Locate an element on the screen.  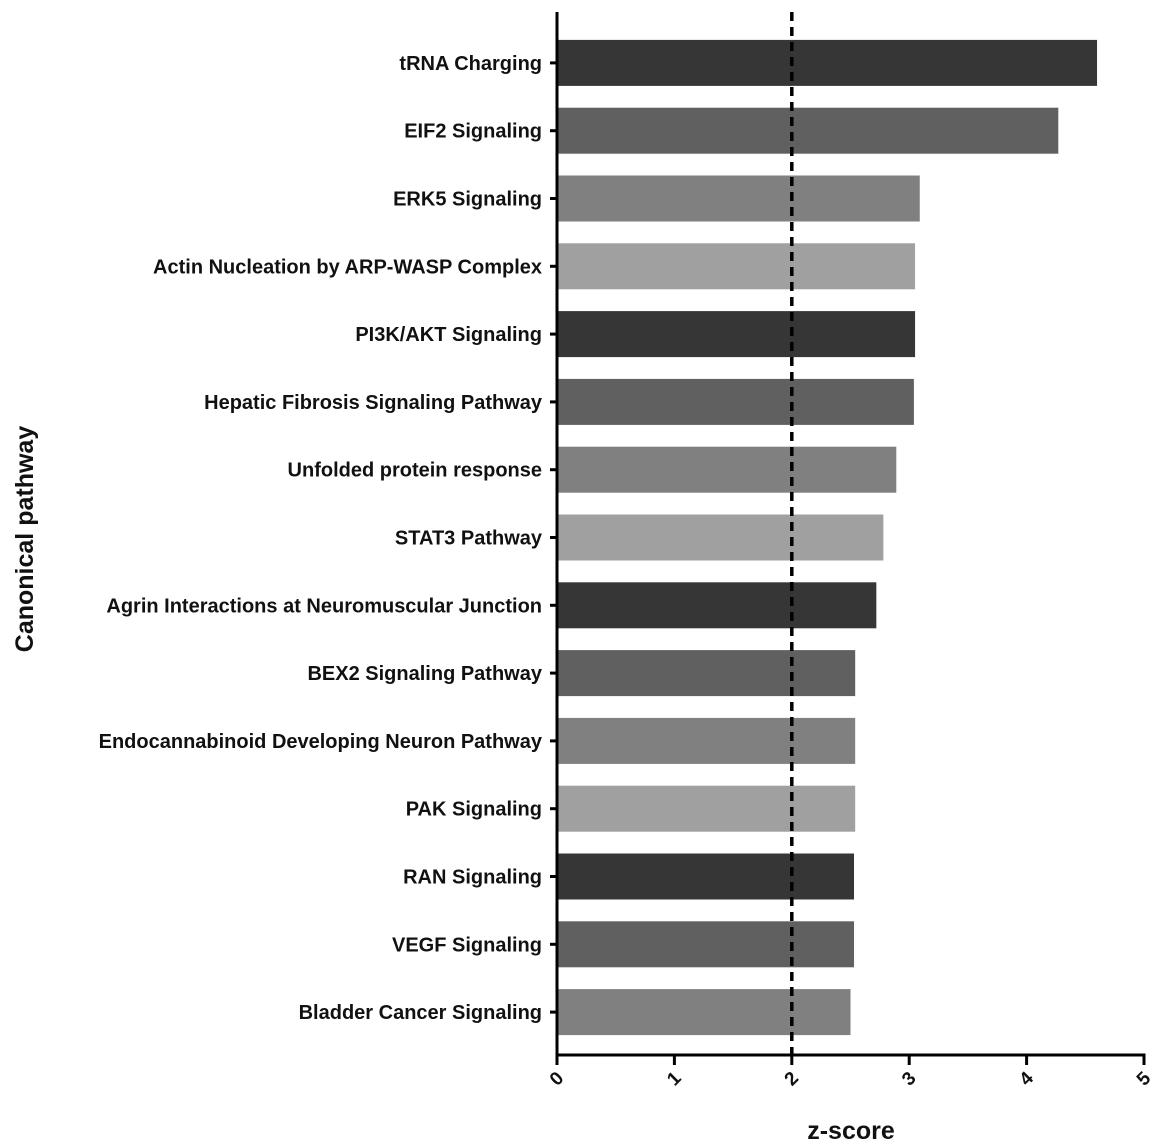
category-label: Bladder Cancer Signaling is located at coordinates (420, 1013).